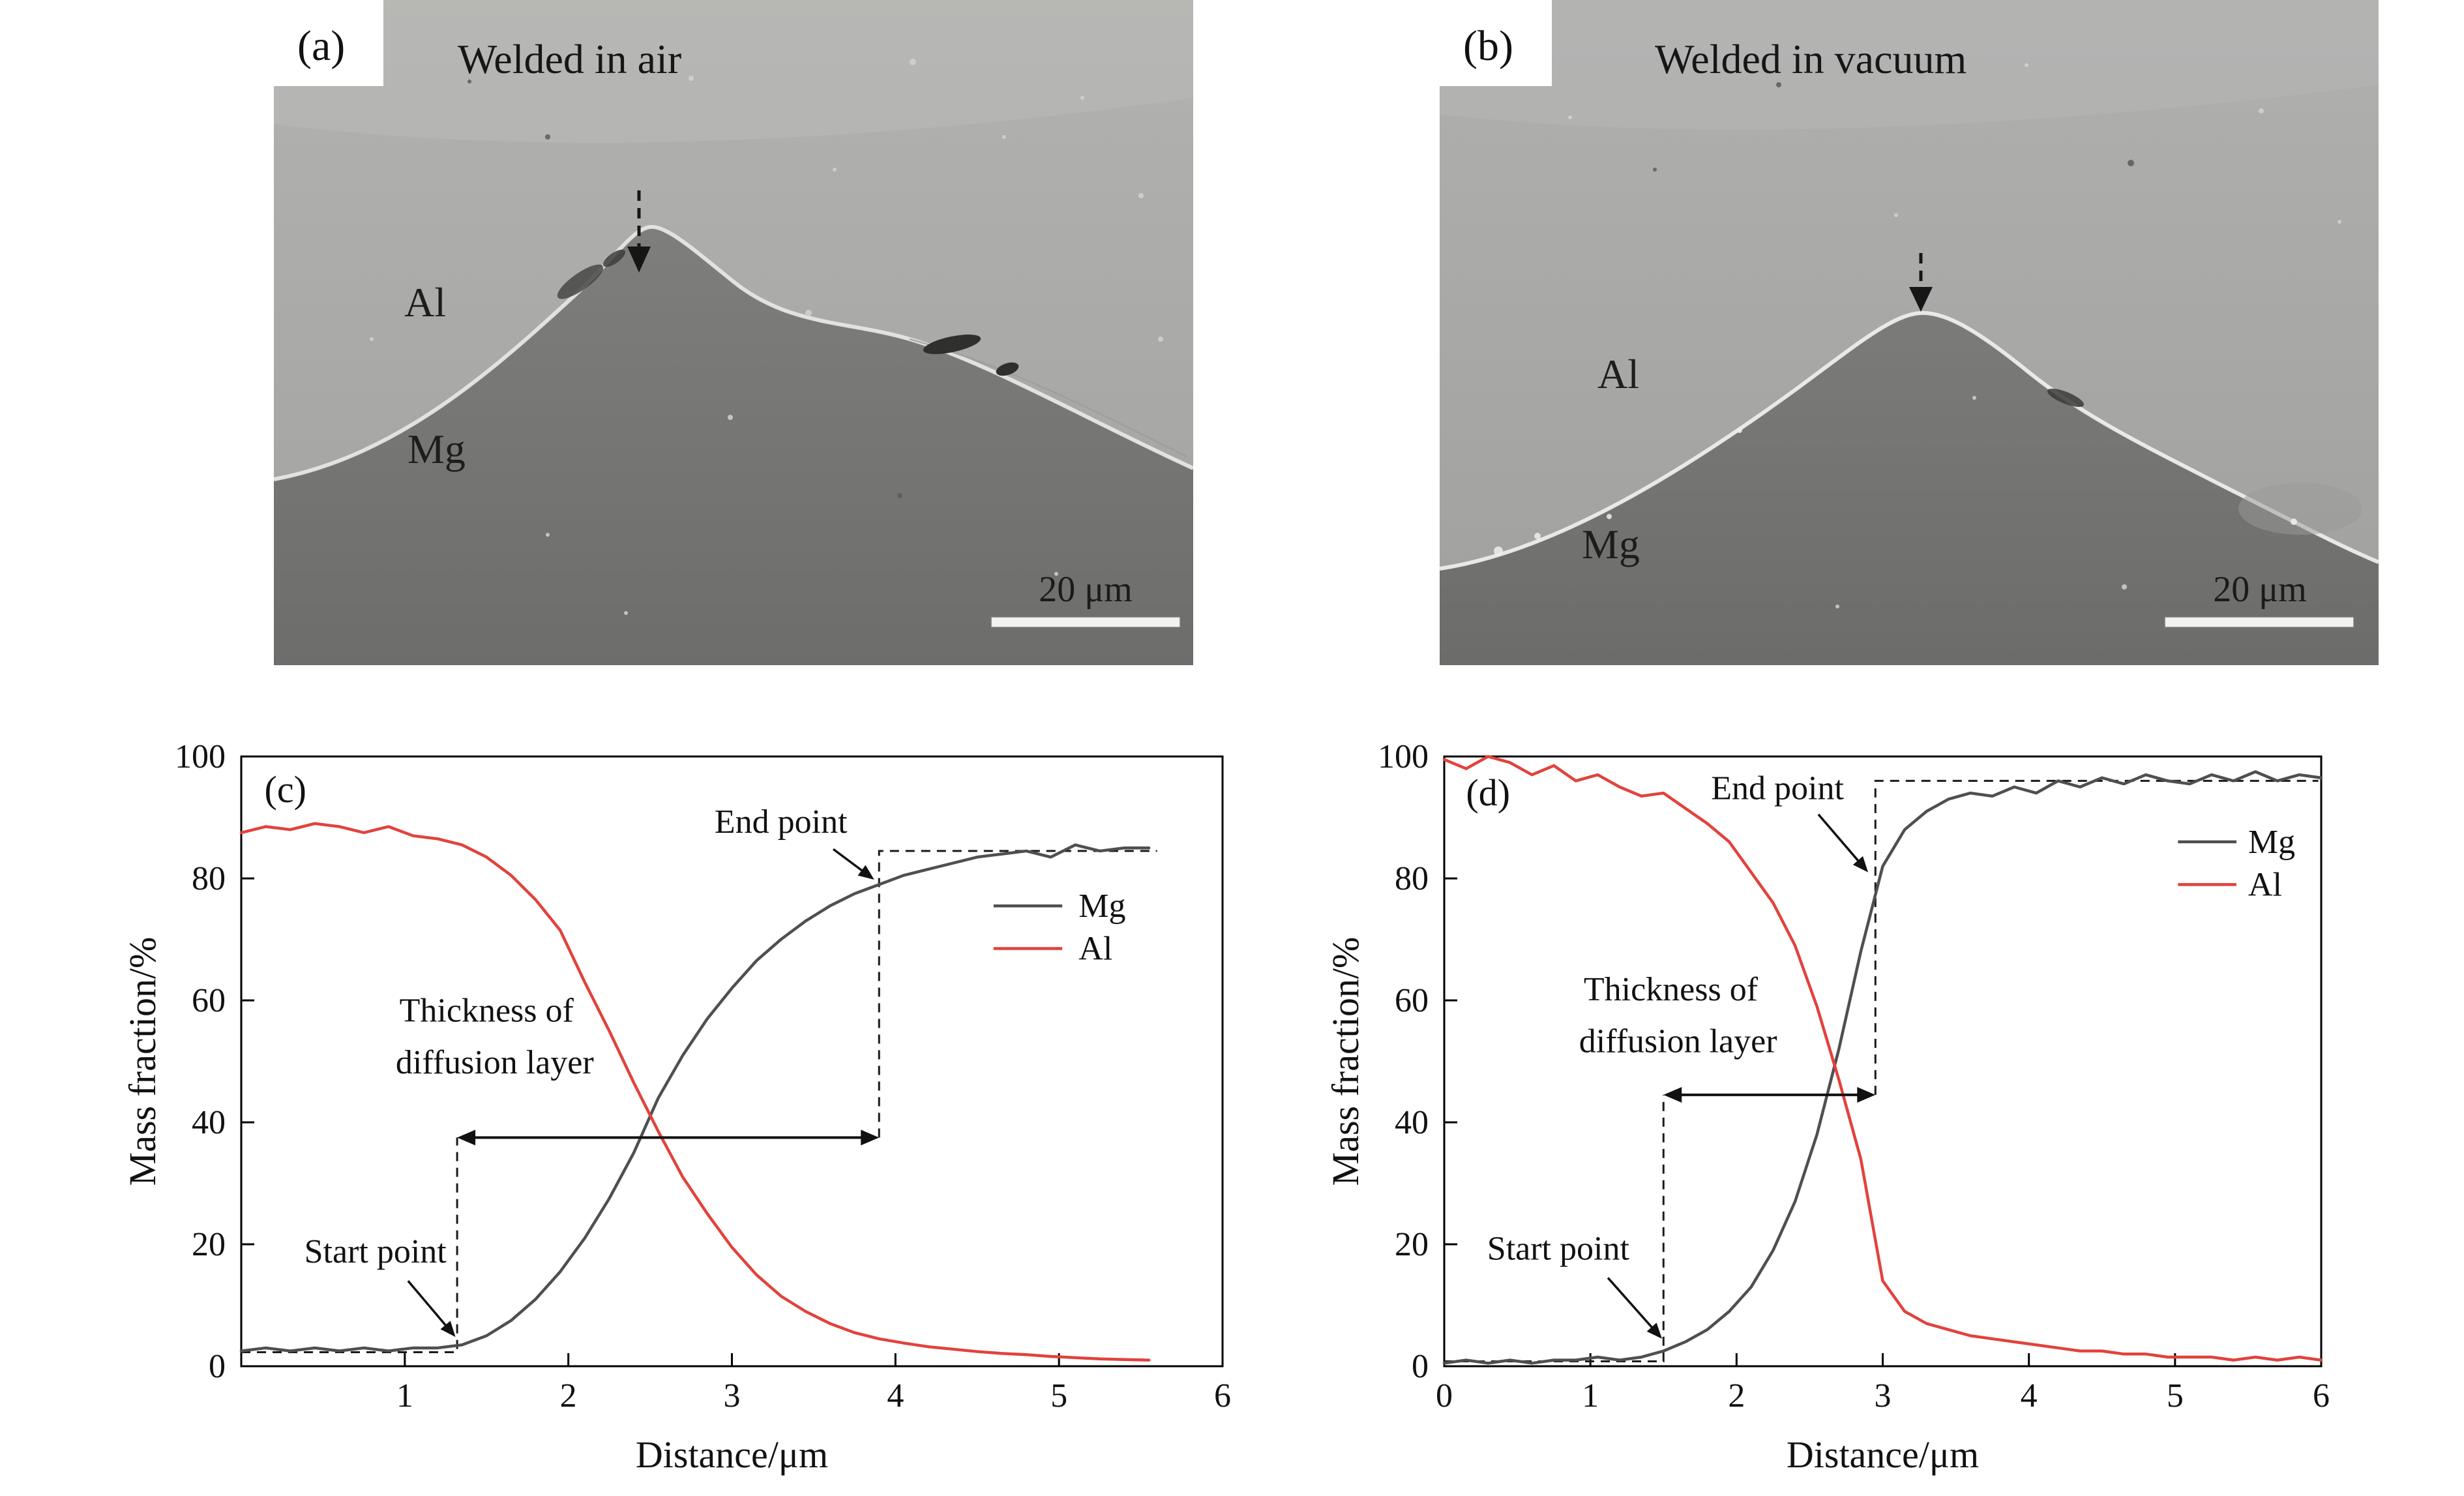 Image resolution: width=2464 pixels, height=1496 pixels. I want to click on y-tick-label: 0, so click(1420, 1366).